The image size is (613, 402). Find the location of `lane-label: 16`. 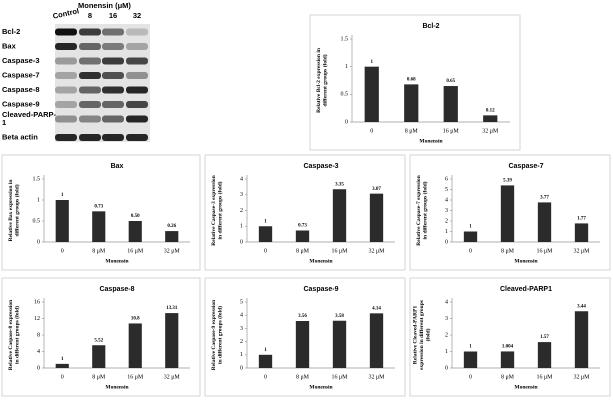

lane-label: 16 is located at coordinates (113, 15).